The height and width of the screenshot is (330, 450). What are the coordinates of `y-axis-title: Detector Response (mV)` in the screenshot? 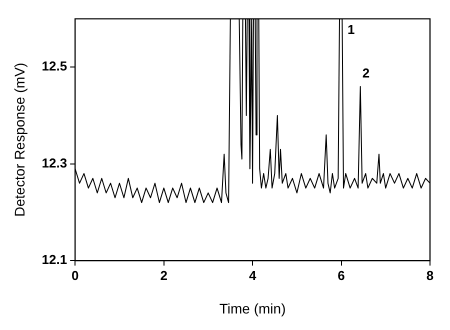 It's located at (19, 139).